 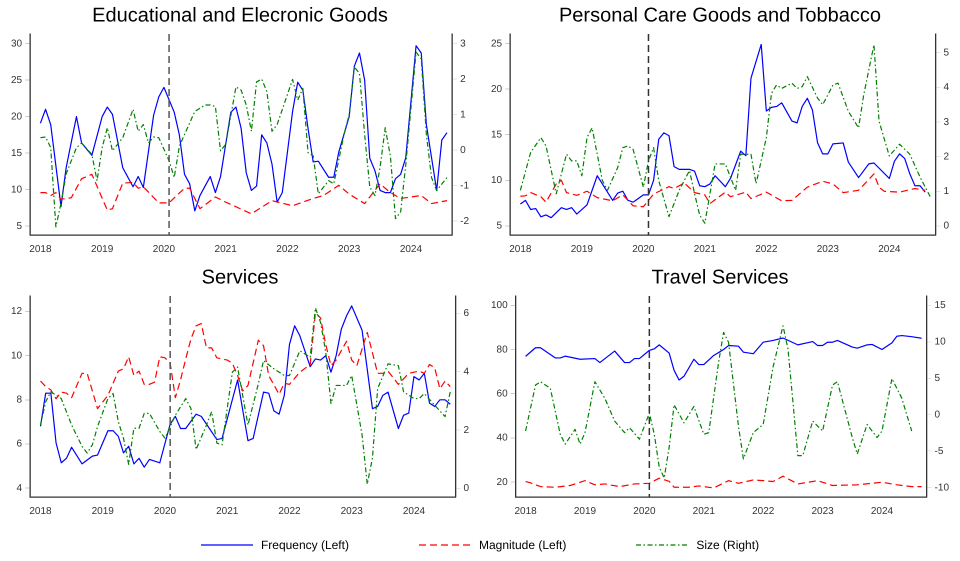 I want to click on y-tick-label: 60, so click(x=502, y=394).